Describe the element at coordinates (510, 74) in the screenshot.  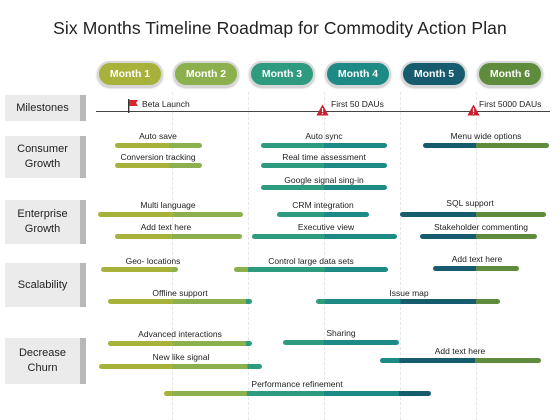
I see `month-6-pill: Month 6` at that location.